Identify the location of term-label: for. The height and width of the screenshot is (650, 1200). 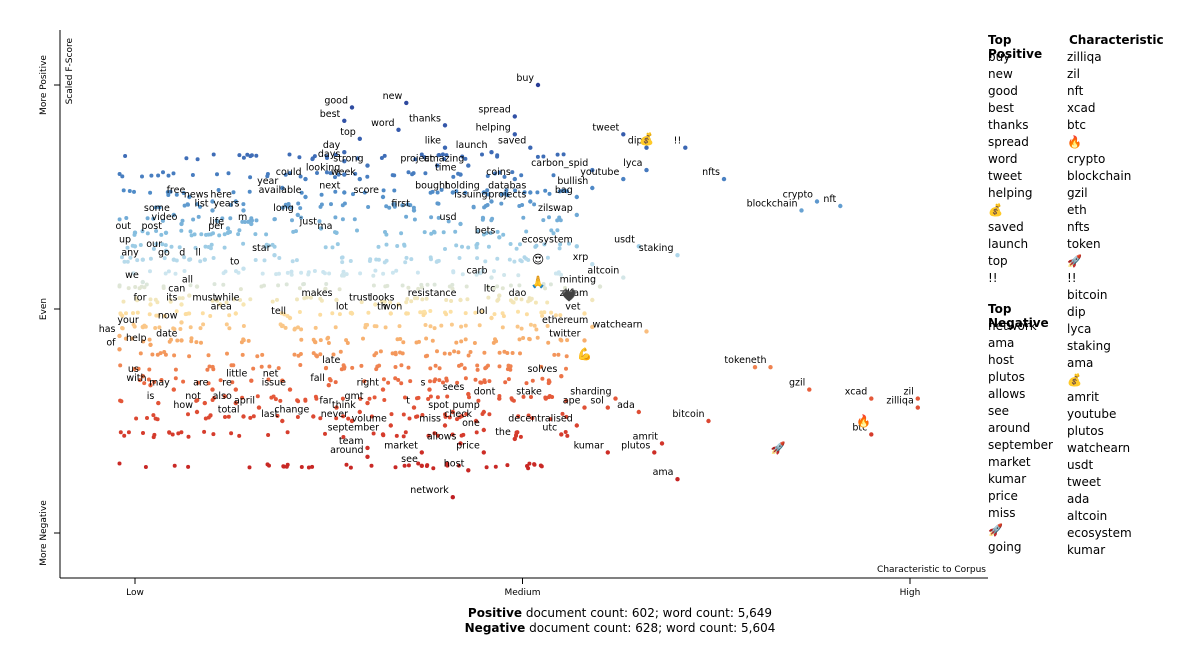
(139, 298).